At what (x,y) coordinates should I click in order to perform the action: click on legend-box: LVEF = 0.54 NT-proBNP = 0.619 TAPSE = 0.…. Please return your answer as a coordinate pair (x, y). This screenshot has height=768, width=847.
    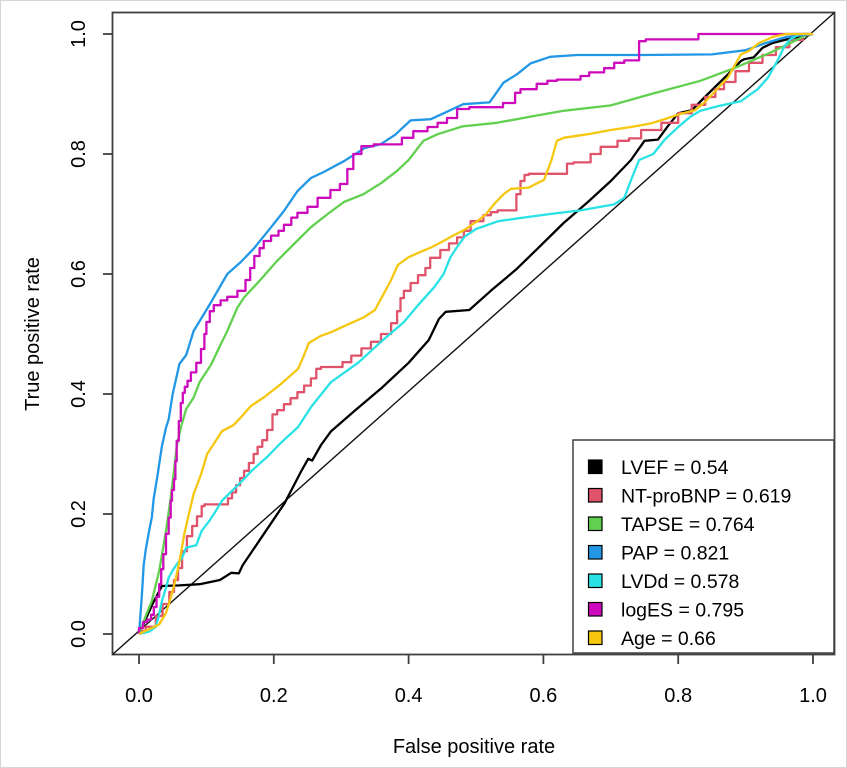
    Looking at the image, I should click on (703, 546).